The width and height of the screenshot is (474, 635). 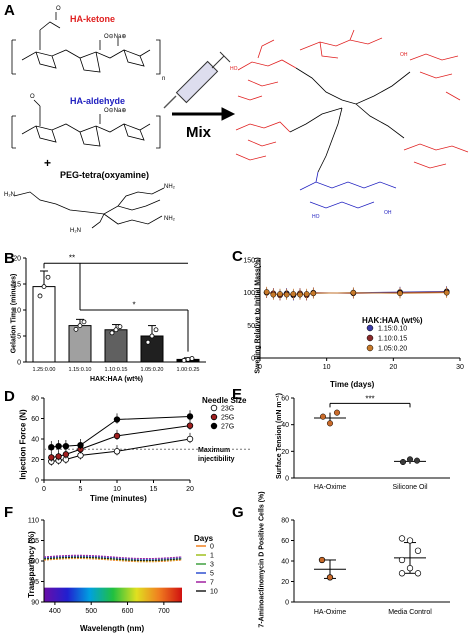 I want to click on spectrum-band, so click(x=113, y=594).